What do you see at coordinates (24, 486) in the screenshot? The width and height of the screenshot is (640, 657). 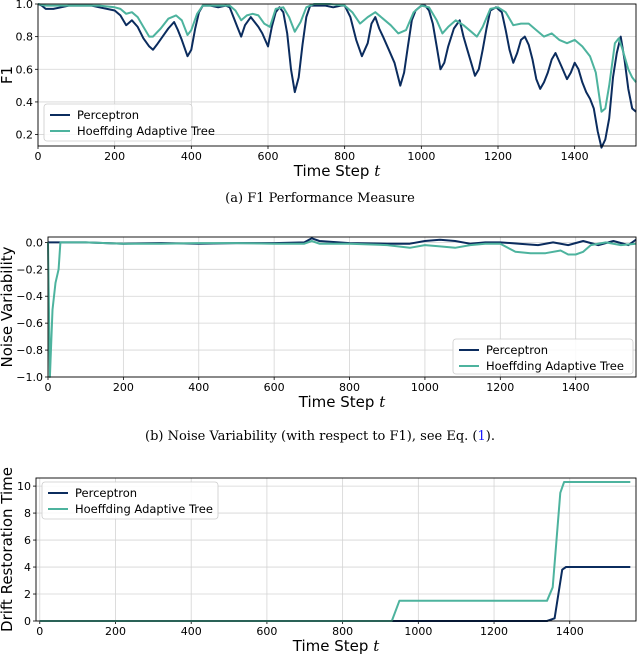 I see `y-tick-label: 10` at bounding box center [24, 486].